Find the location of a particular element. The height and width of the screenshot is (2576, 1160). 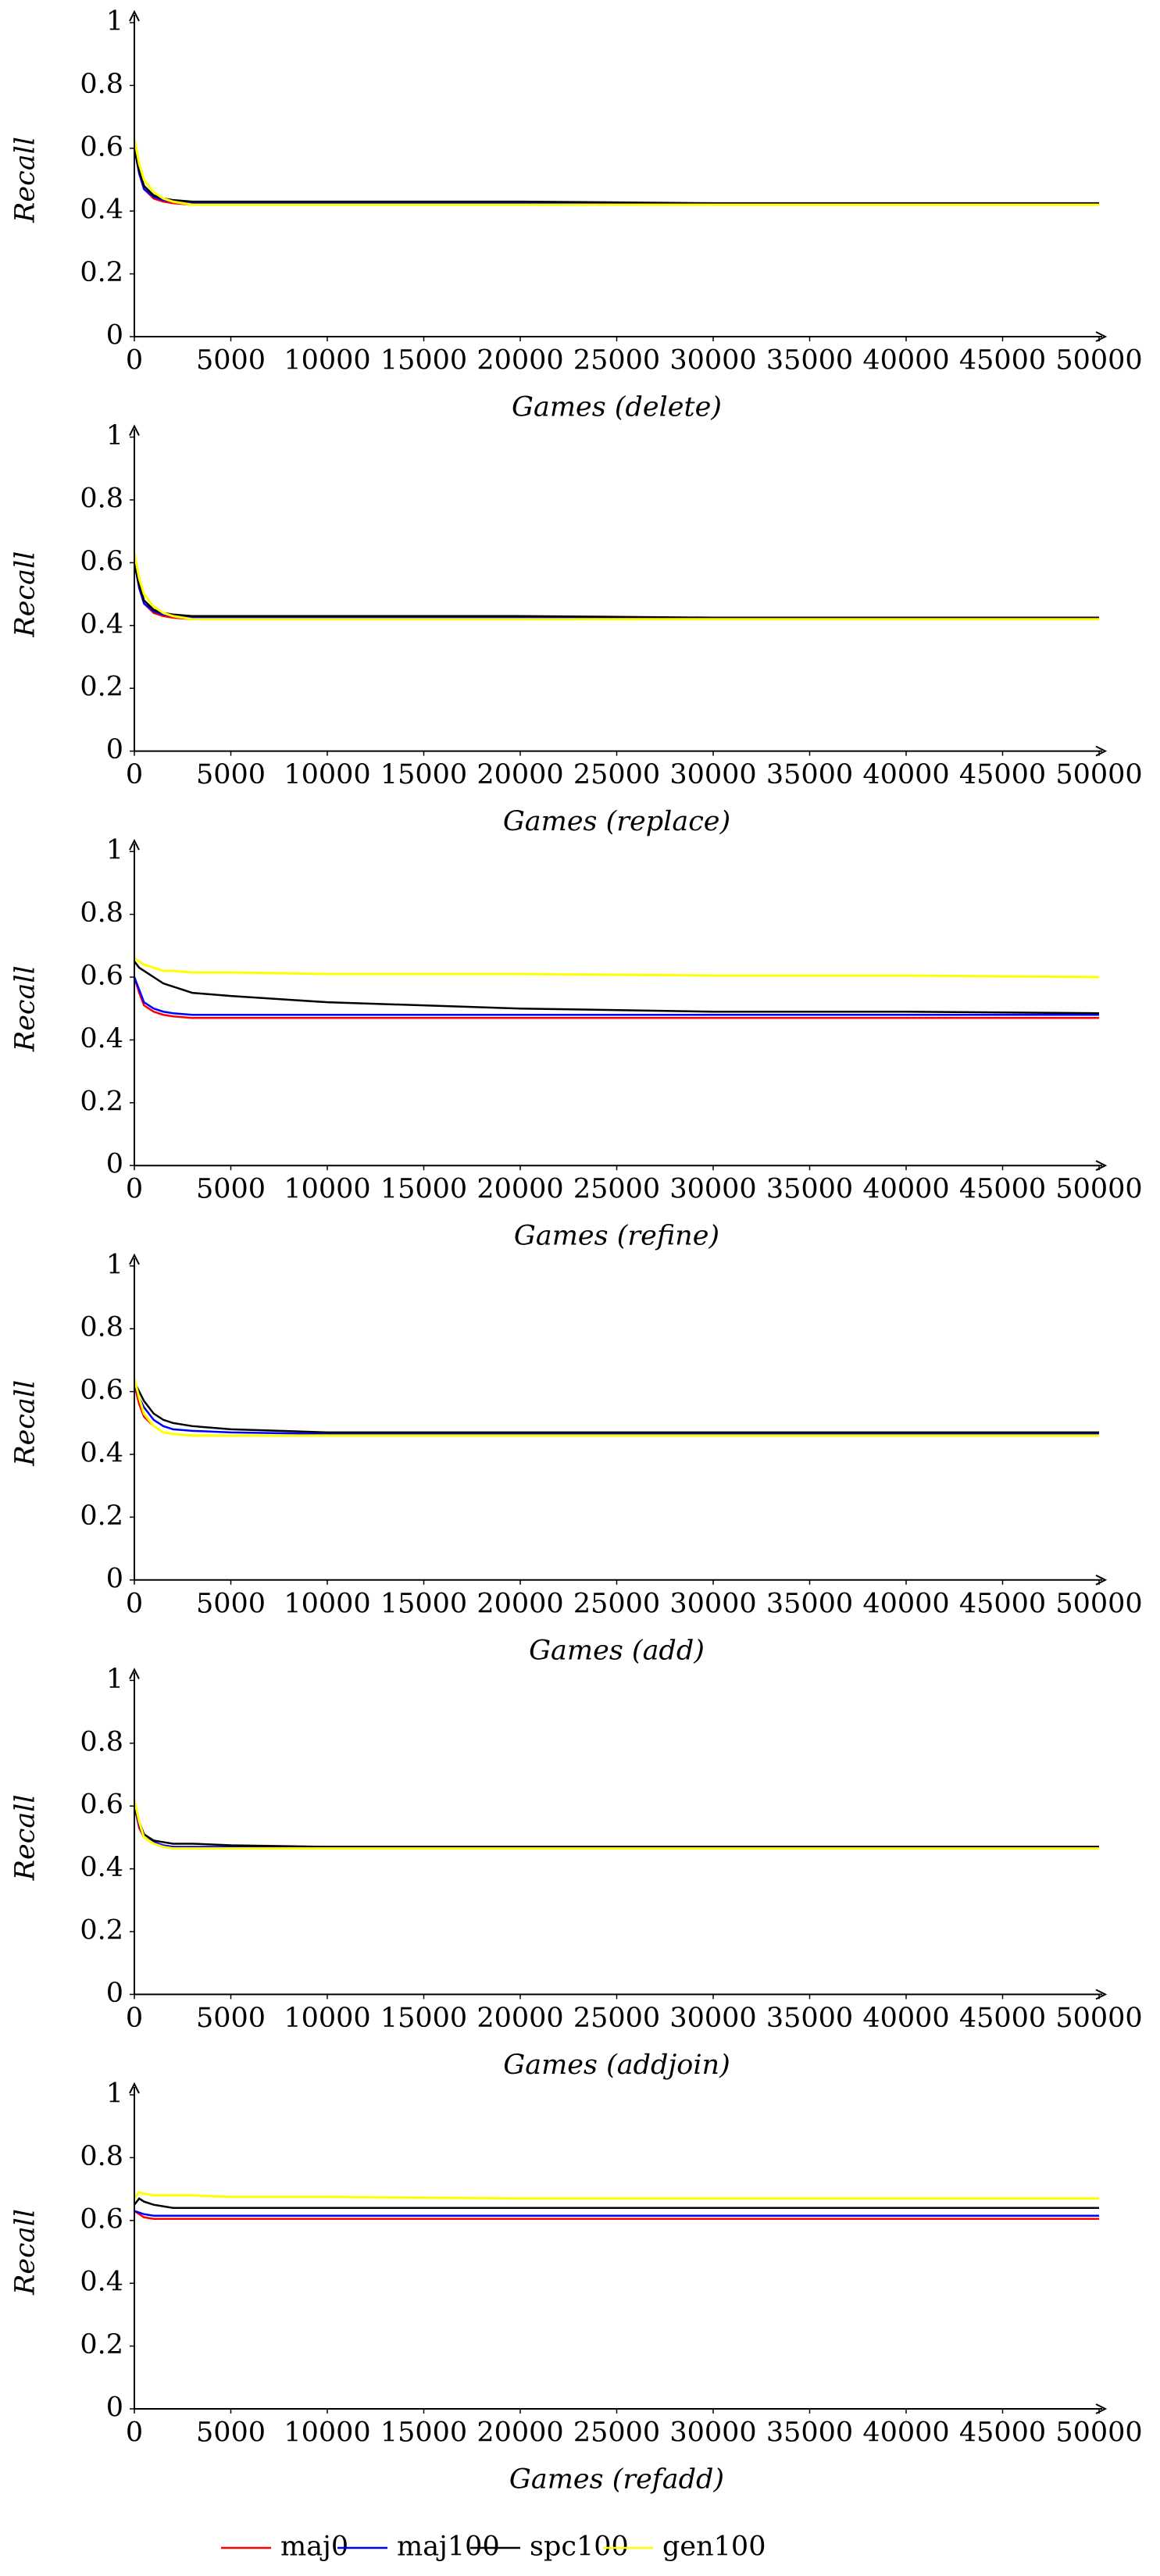

legend-label: maj100 is located at coordinates (448, 2547).